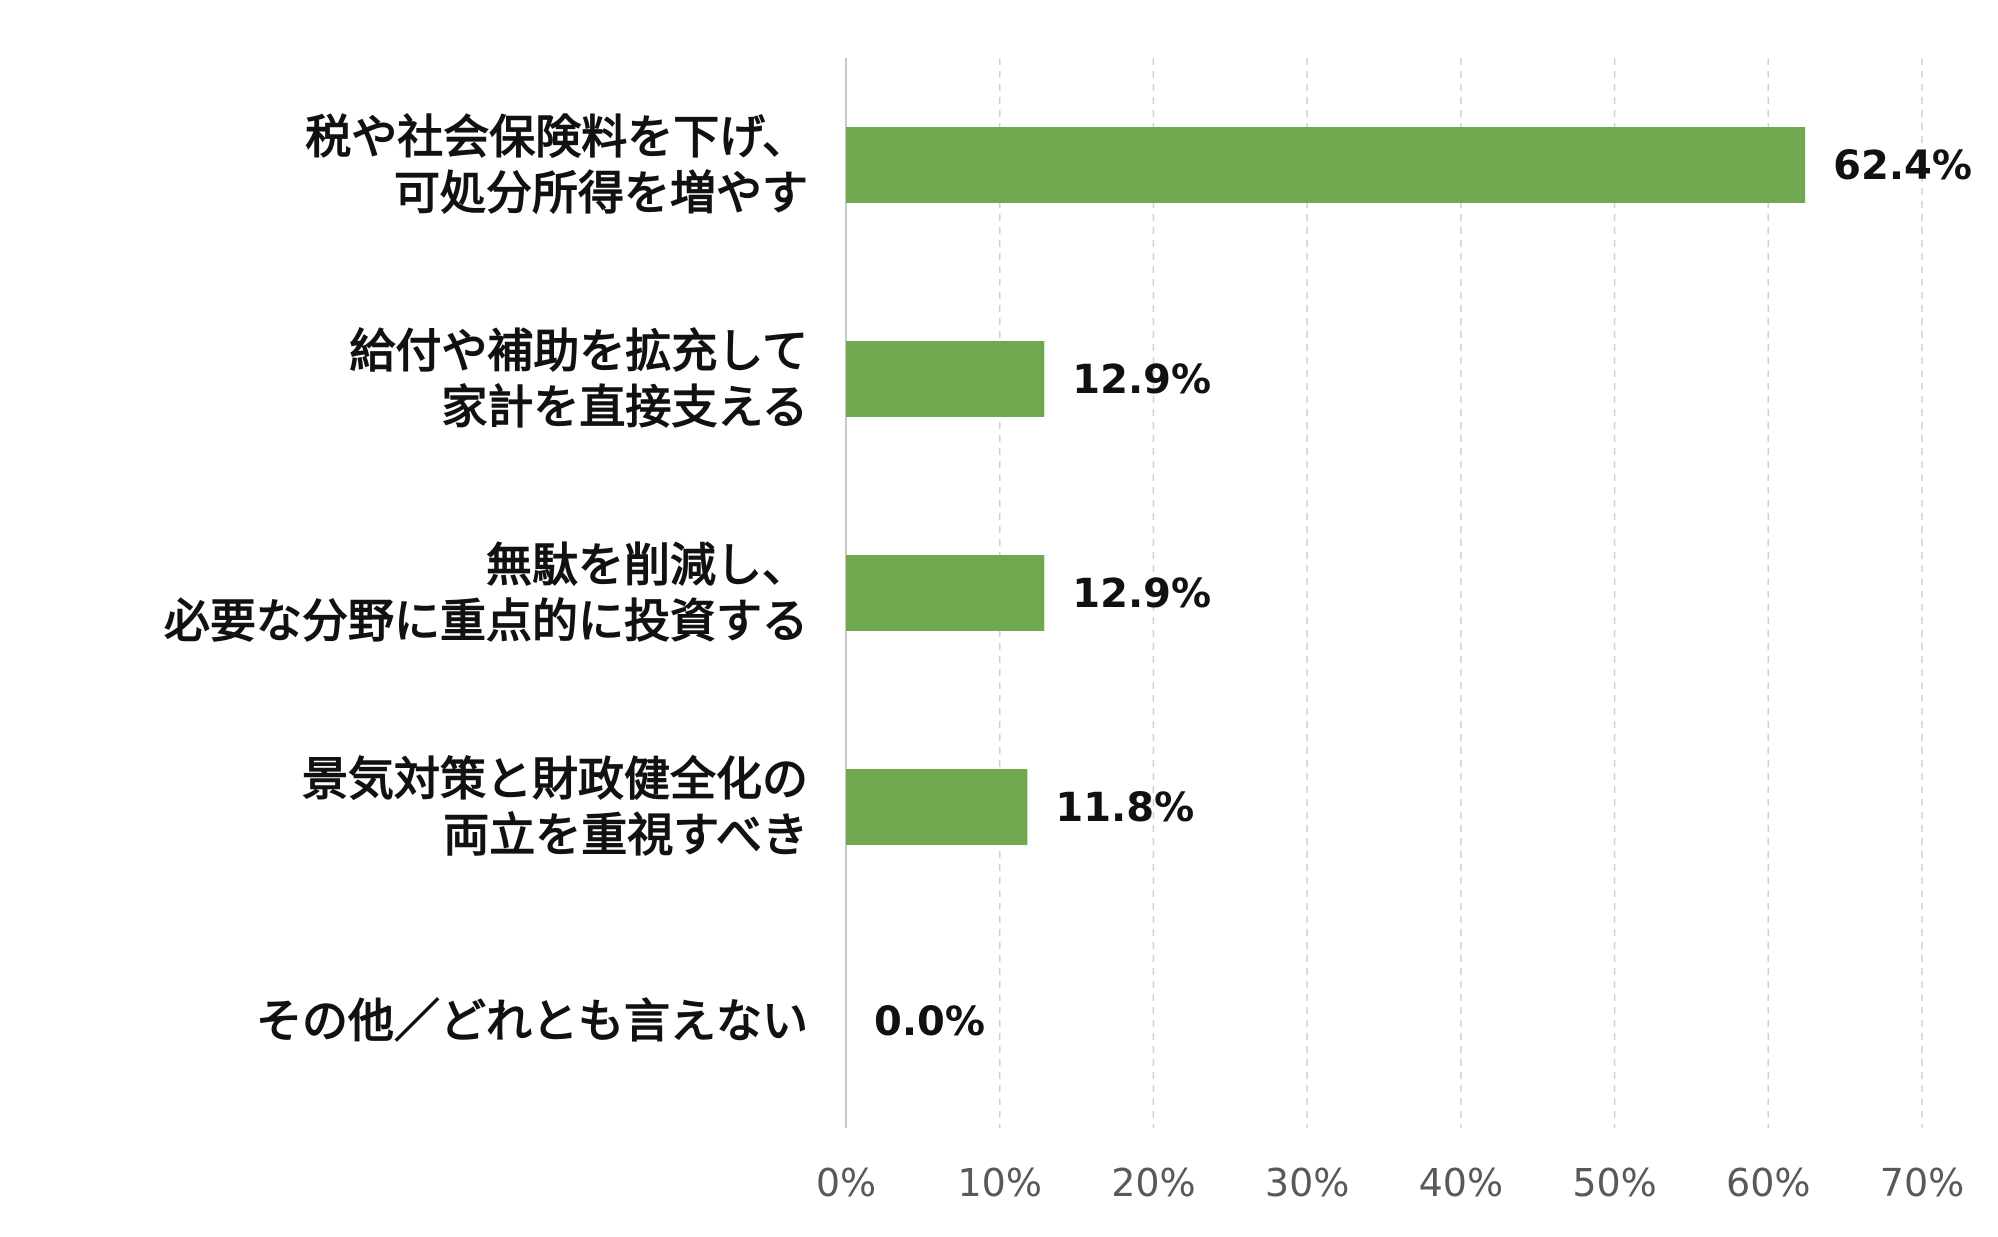  Describe the element at coordinates (532, 1021) in the screenshot. I see `category-label-4-line-0: その他／どれとも言えない` at that location.